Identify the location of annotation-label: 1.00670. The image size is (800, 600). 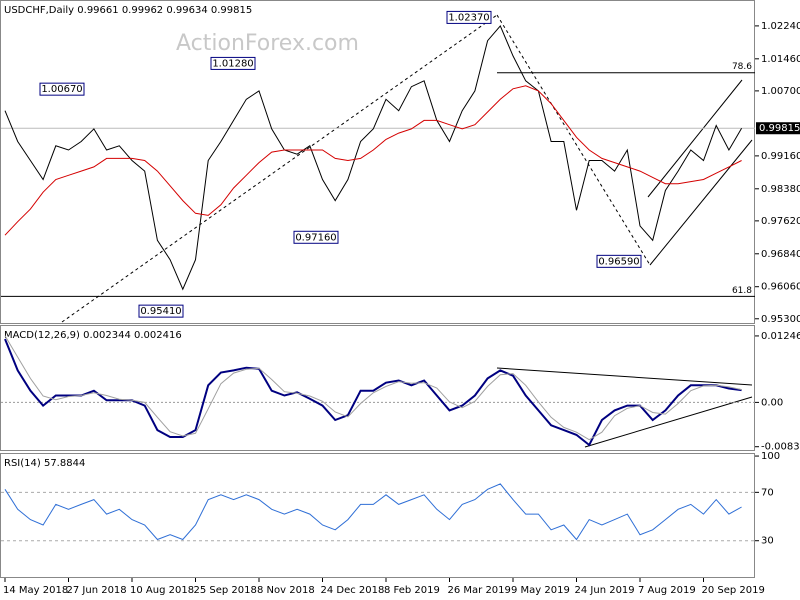
(61, 89).